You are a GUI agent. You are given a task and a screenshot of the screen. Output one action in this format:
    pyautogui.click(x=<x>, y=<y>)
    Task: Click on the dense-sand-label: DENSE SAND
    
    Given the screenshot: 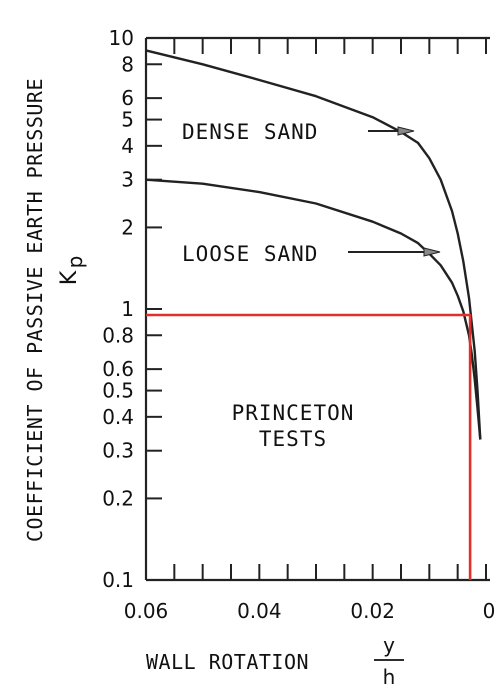 What is the action you would take?
    pyautogui.click(x=250, y=132)
    